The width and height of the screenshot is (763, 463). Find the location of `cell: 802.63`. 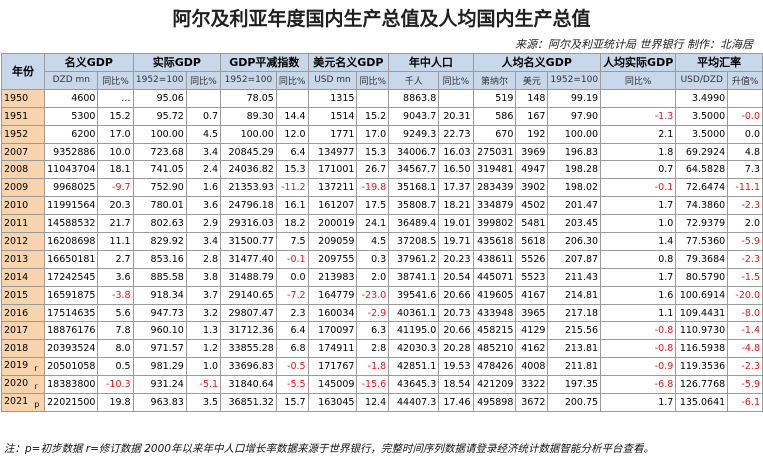

cell: 802.63 is located at coordinates (159, 224).